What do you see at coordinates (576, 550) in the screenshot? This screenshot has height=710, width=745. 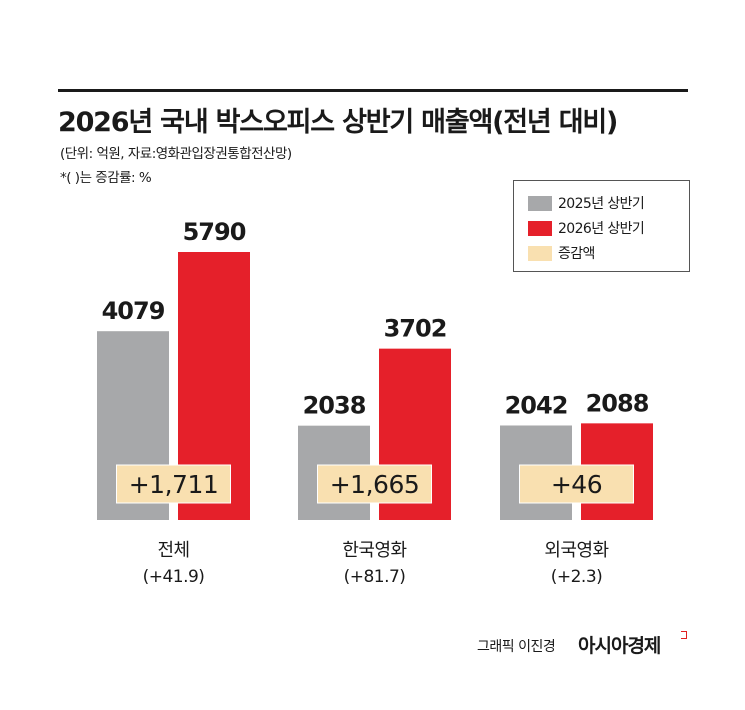 I see `category-label-foreign: 외국영화` at bounding box center [576, 550].